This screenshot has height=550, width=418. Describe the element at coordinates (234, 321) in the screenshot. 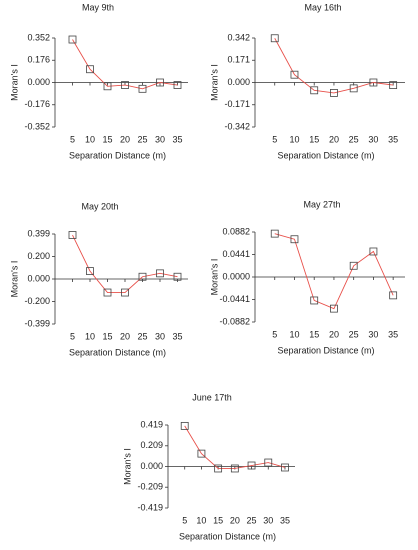

I see `y-tick-label: -0.0882` at that location.